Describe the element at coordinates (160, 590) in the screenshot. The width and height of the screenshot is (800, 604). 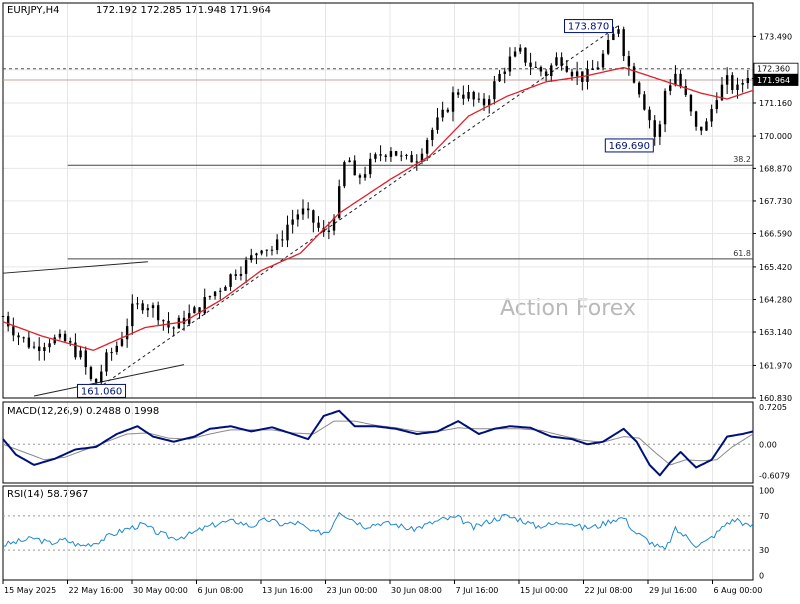
I see `time-axis-label: 30 May 00:00` at that location.